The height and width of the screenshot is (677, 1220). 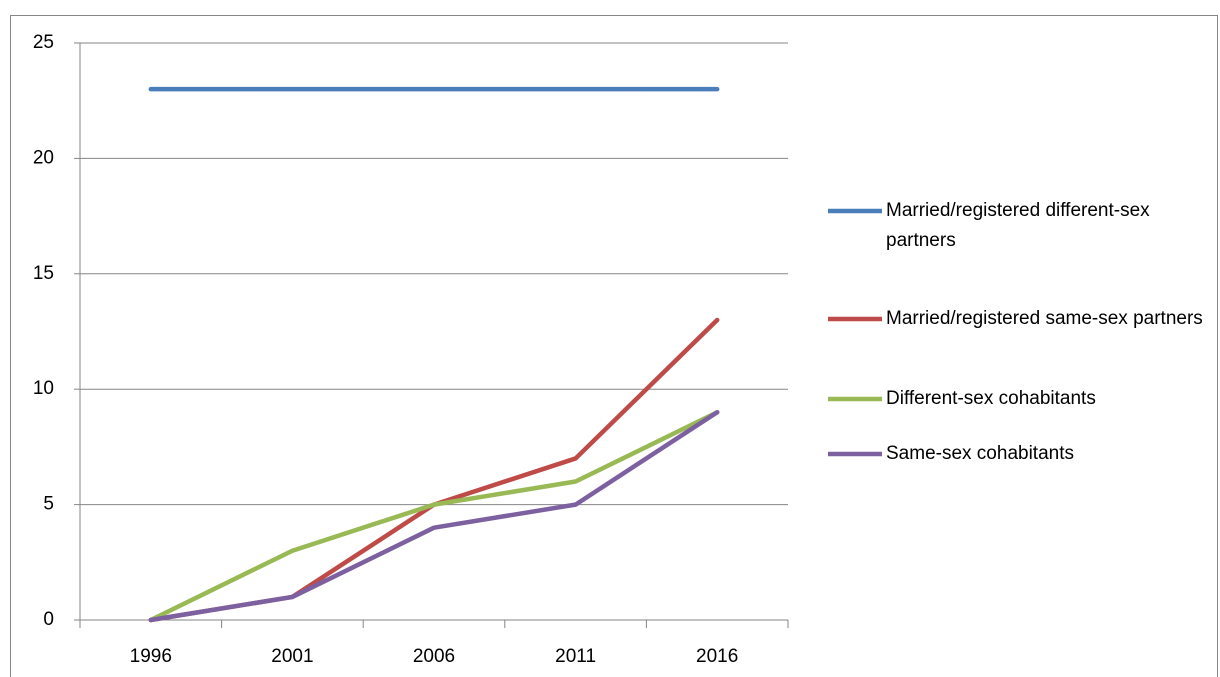 What do you see at coordinates (1044, 318) in the screenshot?
I see `legend-label: Married/registered same-sex partners` at bounding box center [1044, 318].